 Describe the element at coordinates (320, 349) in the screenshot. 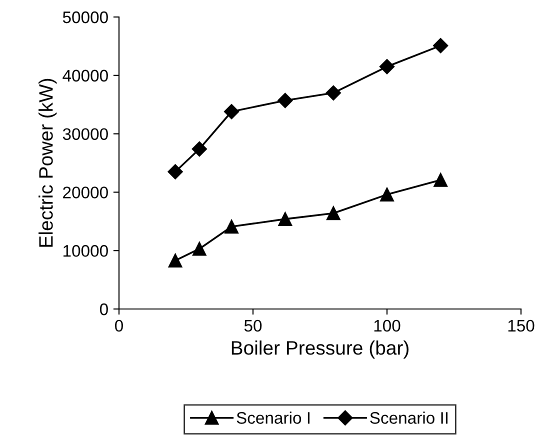

I see `x-axis-title: Boiler Pressure (bar)` at that location.